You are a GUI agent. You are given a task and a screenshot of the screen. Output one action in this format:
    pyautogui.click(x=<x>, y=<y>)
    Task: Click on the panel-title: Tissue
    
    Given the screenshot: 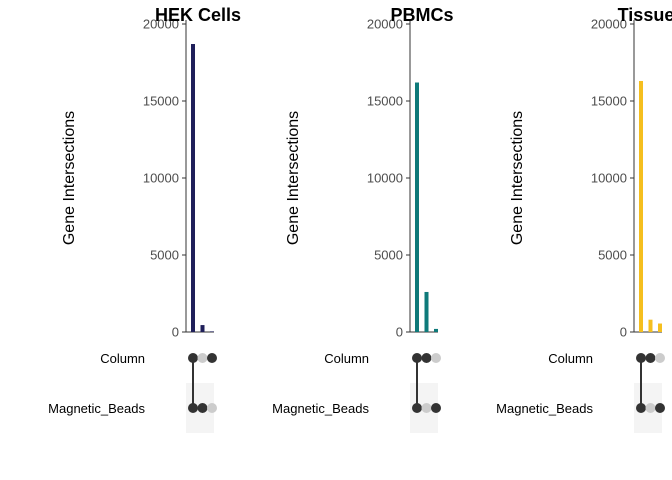 What is the action you would take?
    pyautogui.click(x=645, y=15)
    